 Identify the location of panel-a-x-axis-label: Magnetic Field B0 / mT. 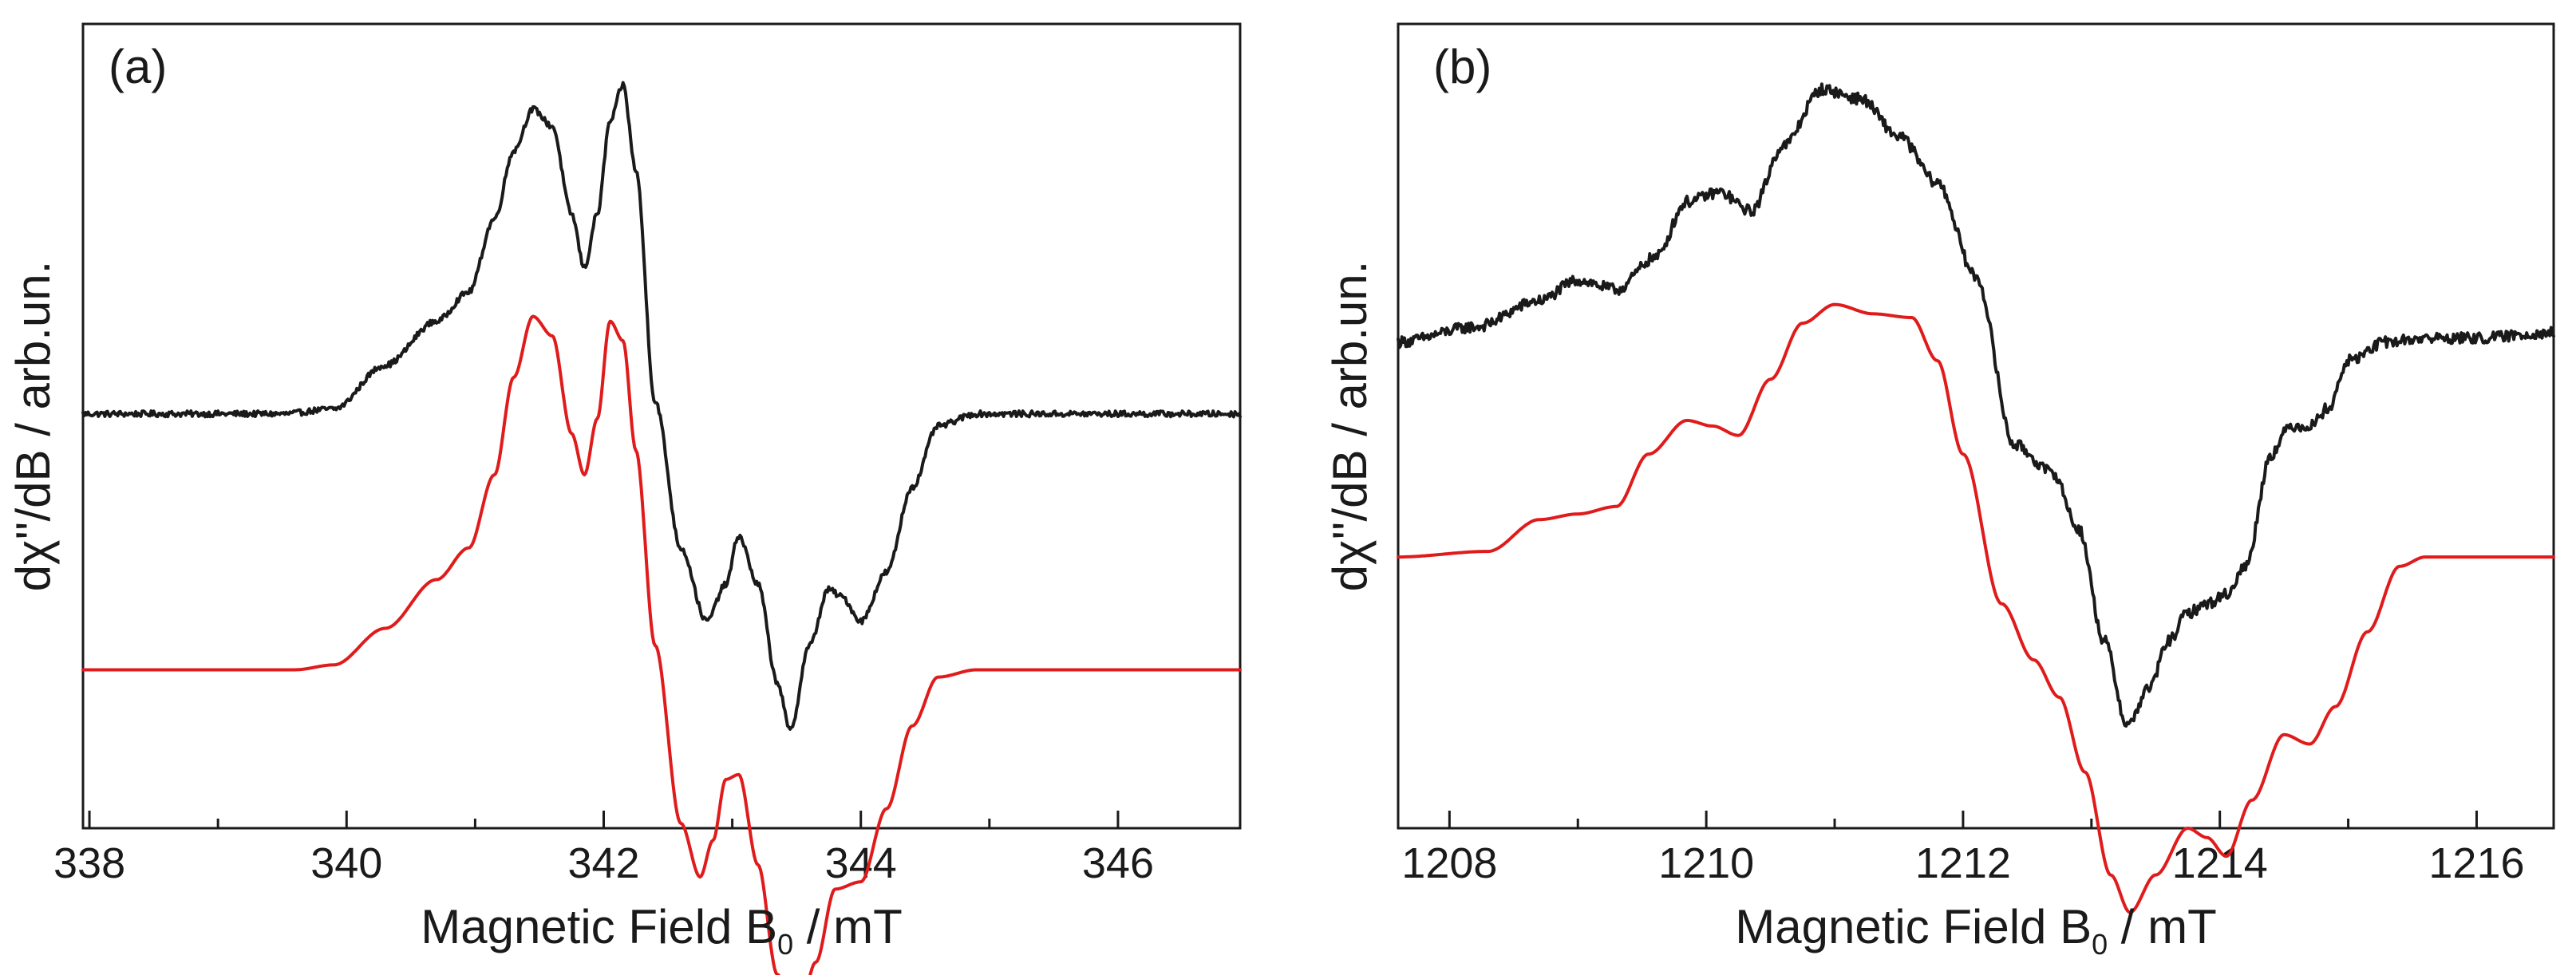
(662, 930).